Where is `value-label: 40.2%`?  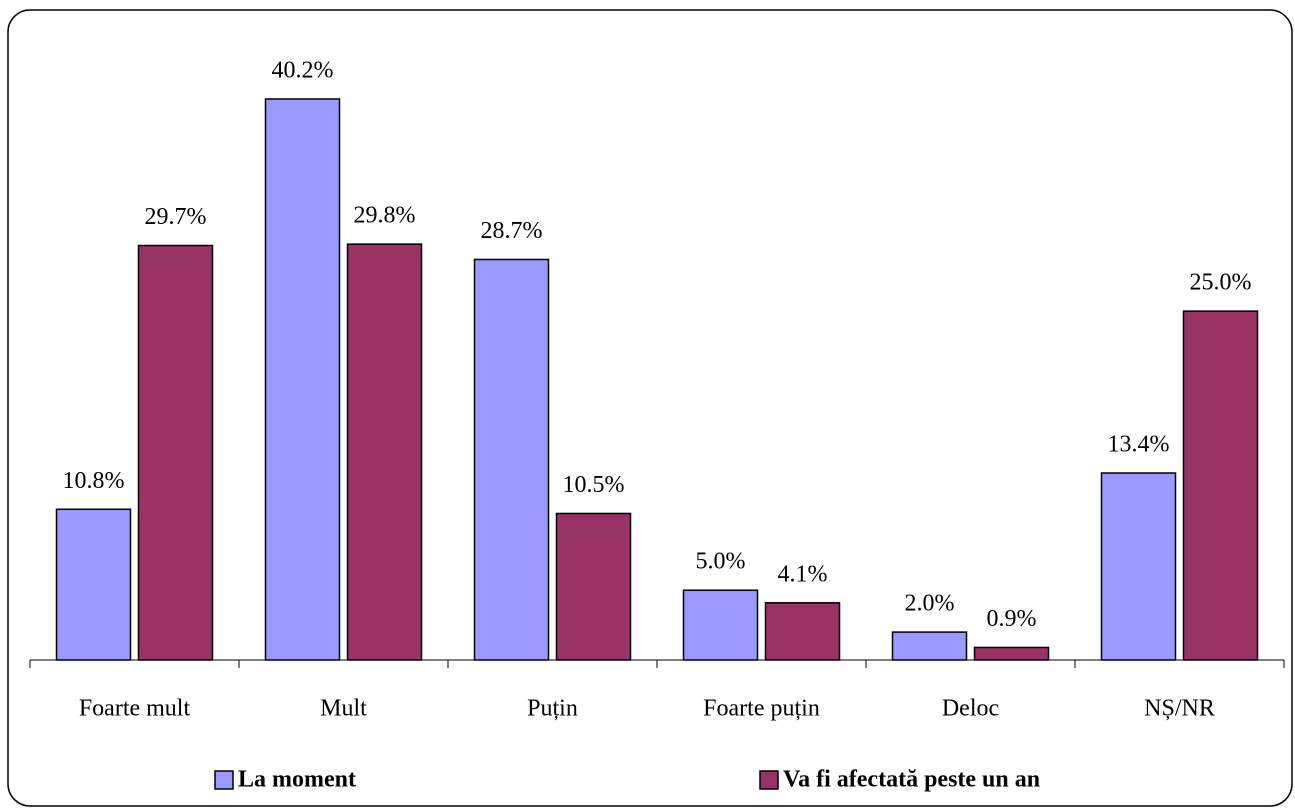
value-label: 40.2% is located at coordinates (303, 70).